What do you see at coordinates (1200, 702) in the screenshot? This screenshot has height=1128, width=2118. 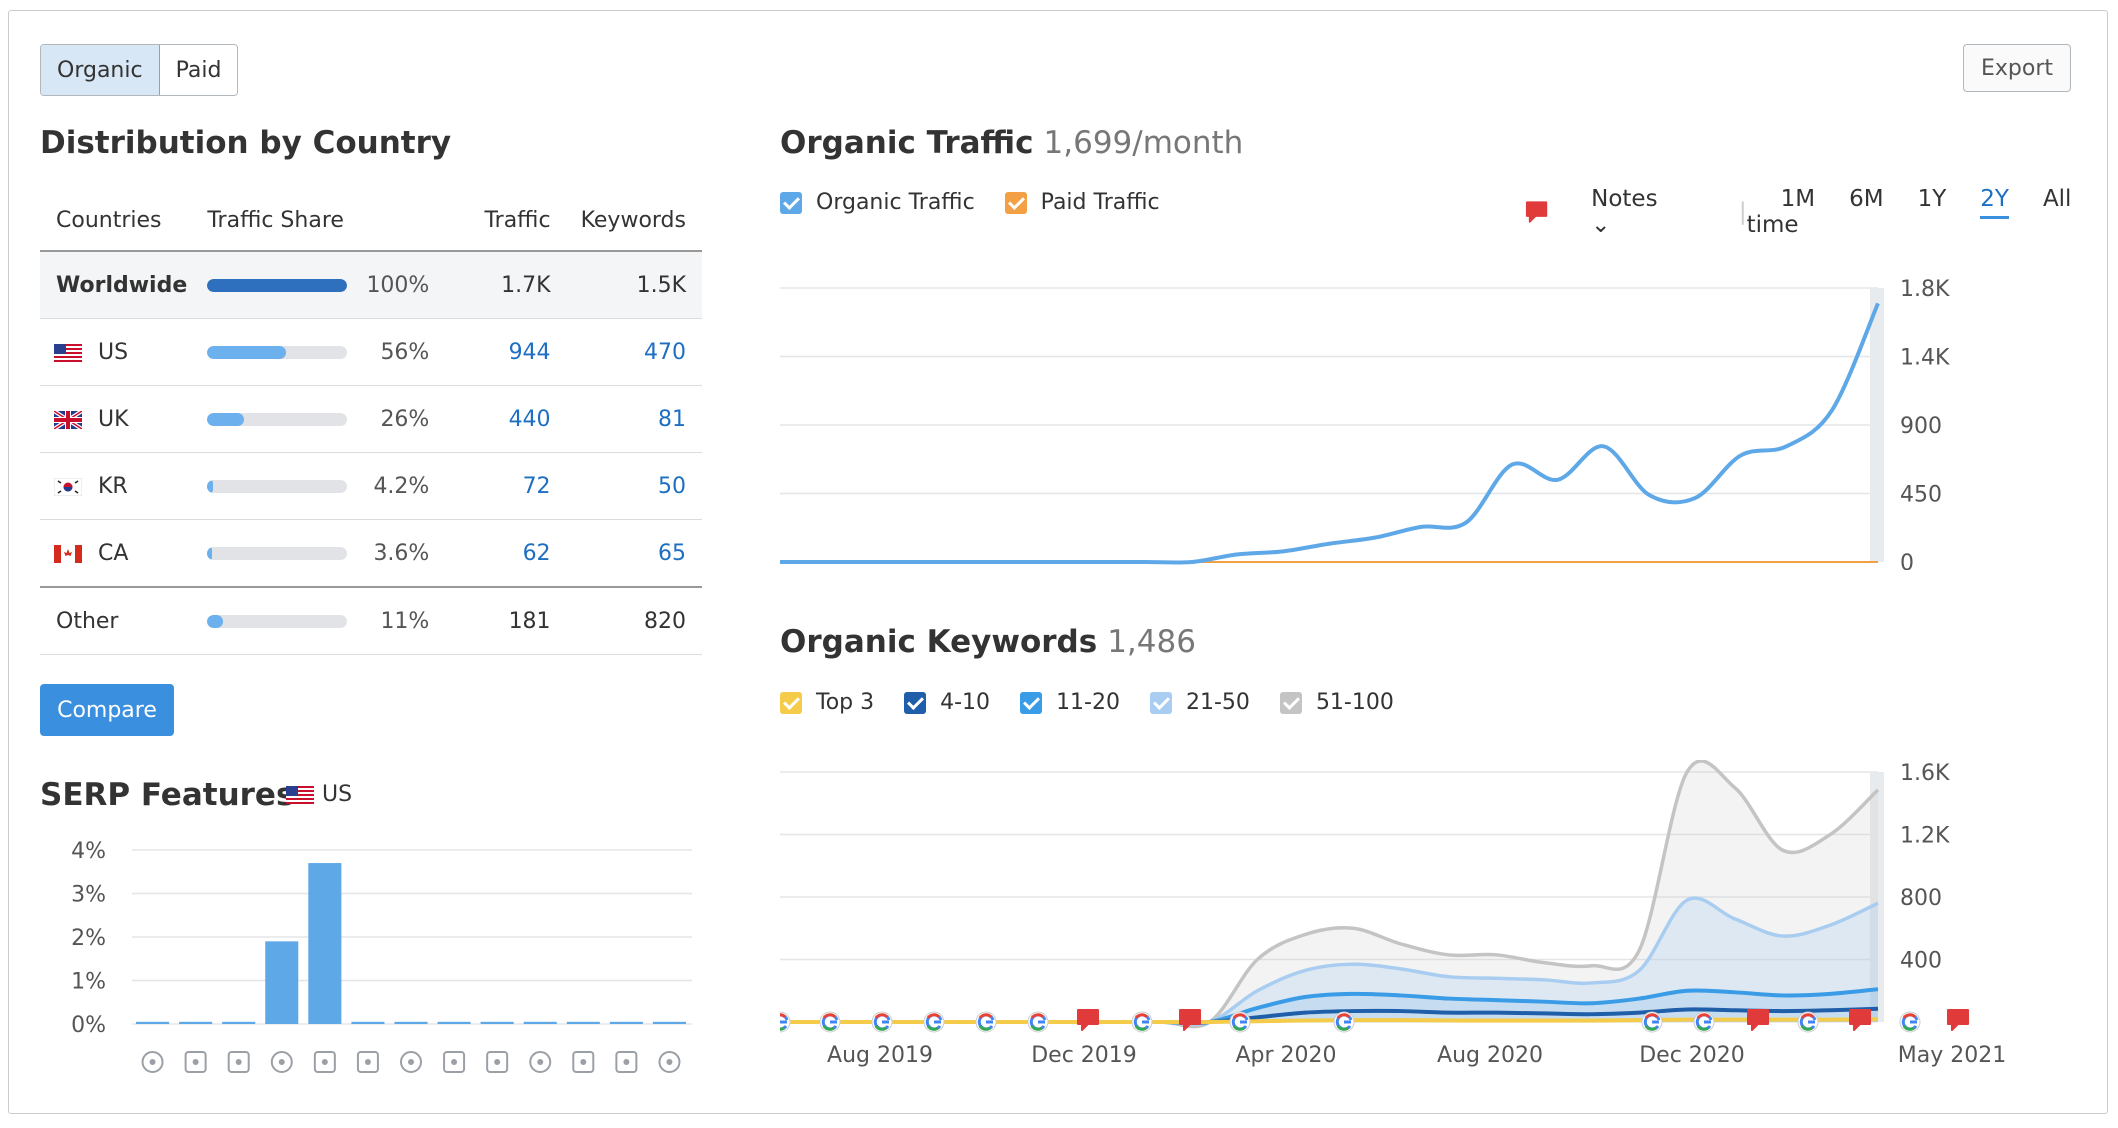 I see `legend-21-50: 21-50` at bounding box center [1200, 702].